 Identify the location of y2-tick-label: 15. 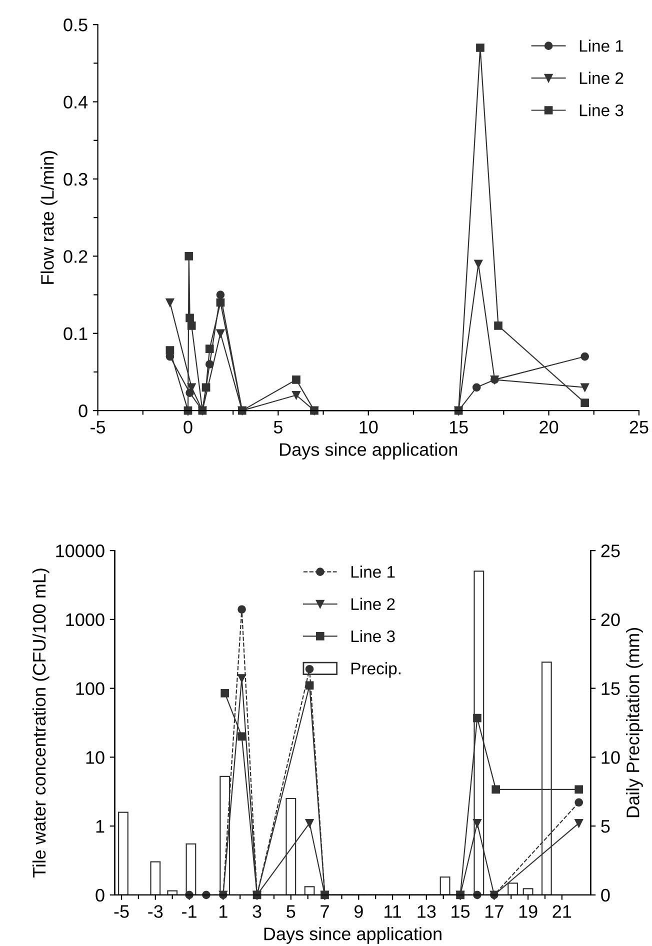
(611, 689).